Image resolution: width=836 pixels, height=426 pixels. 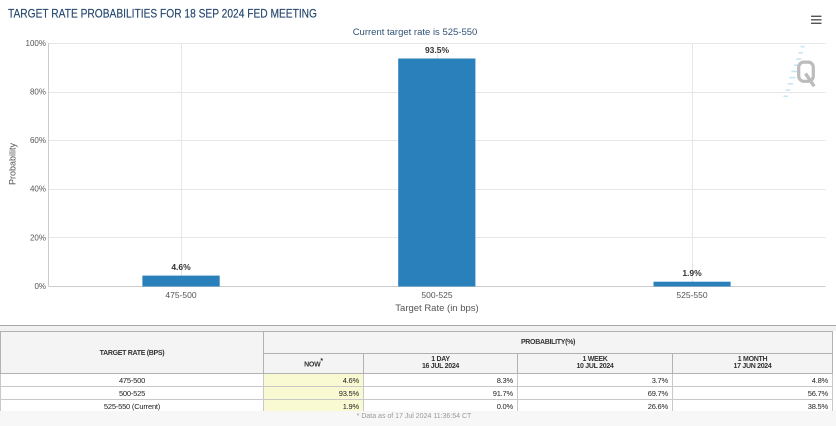 I want to click on svg-text: Target Rate (in bps), so click(x=436, y=308).